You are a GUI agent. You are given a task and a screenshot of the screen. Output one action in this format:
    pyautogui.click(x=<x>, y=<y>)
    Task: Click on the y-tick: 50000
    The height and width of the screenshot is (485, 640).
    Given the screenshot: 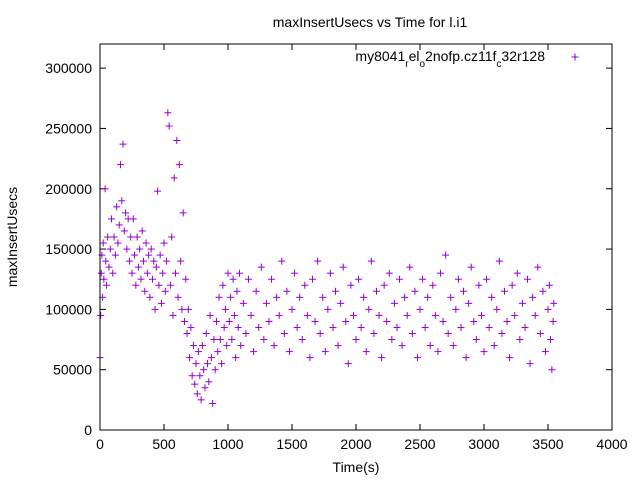 What is the action you would take?
    pyautogui.click(x=332, y=370)
    